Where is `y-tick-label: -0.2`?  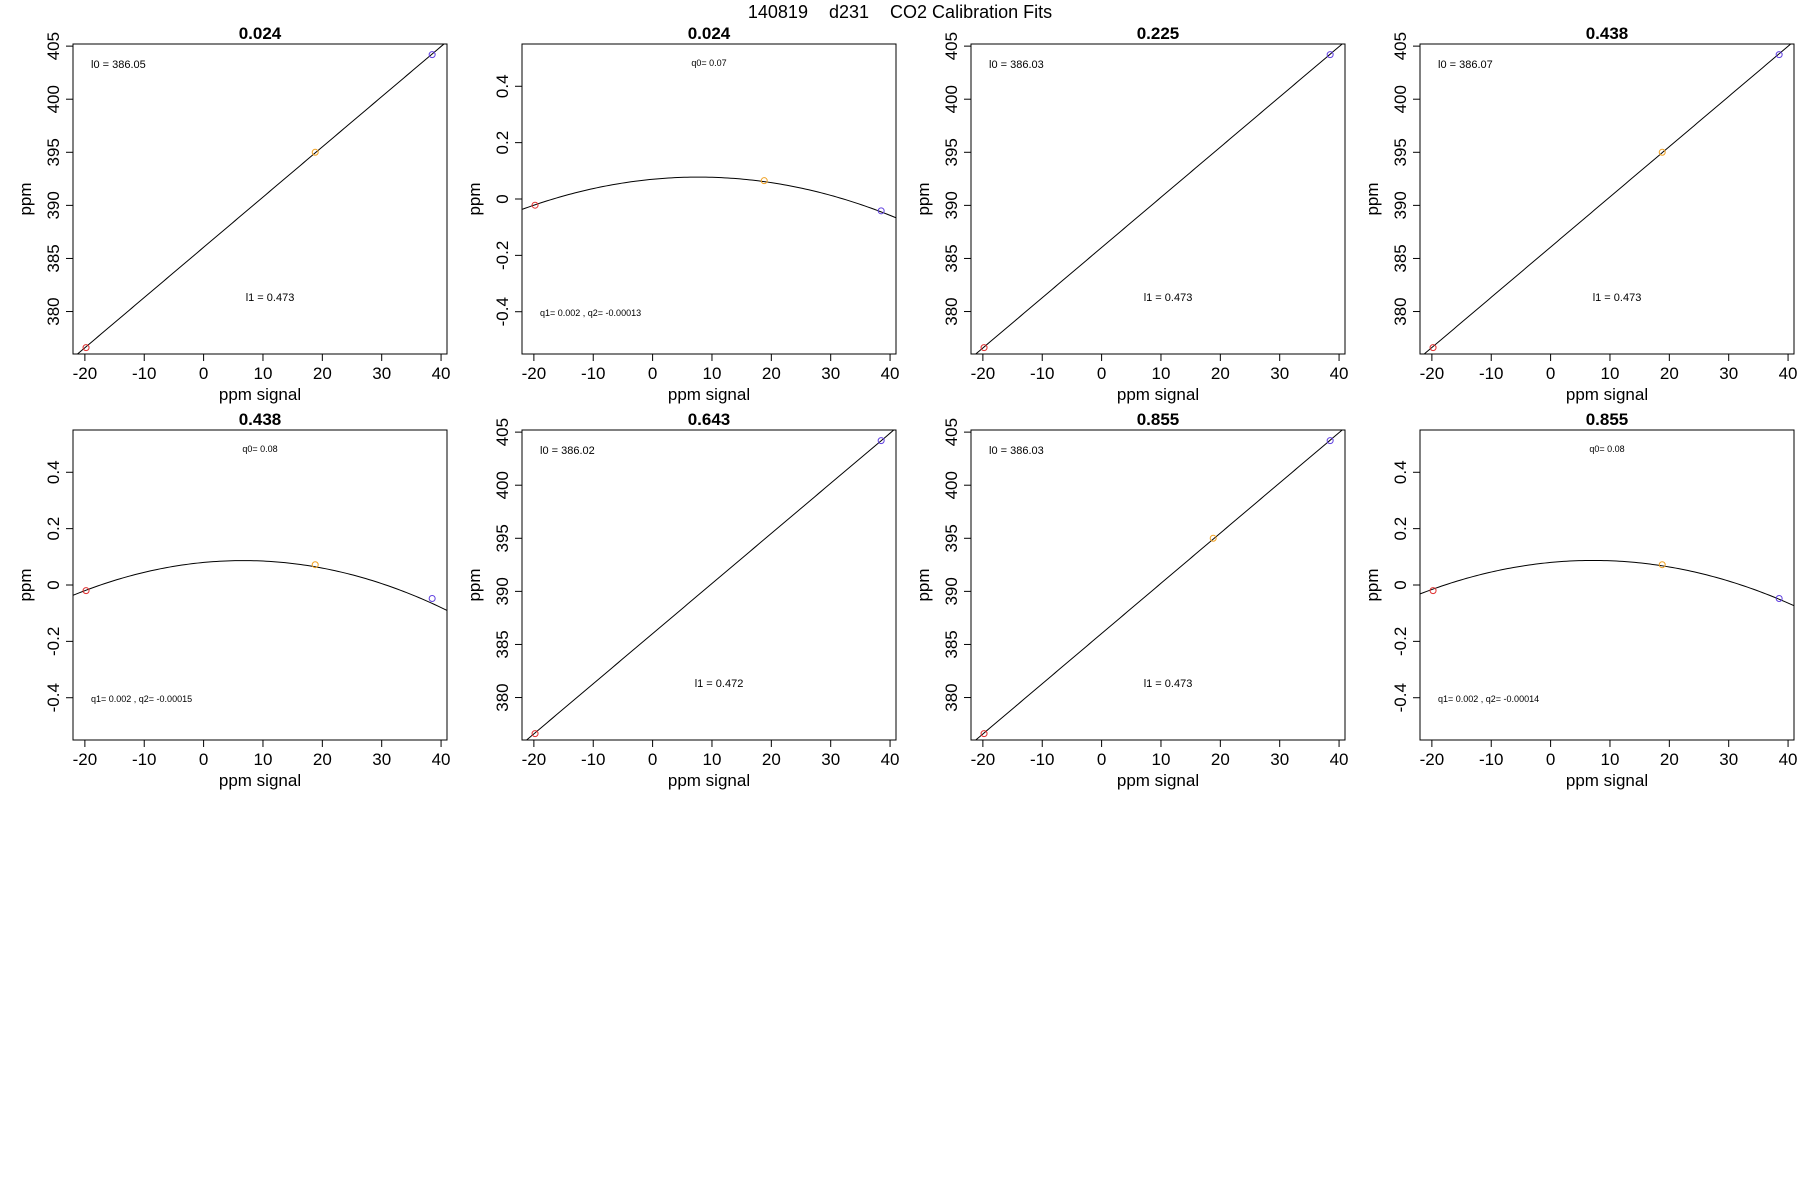 y-tick-label: -0.2 is located at coordinates (53, 641).